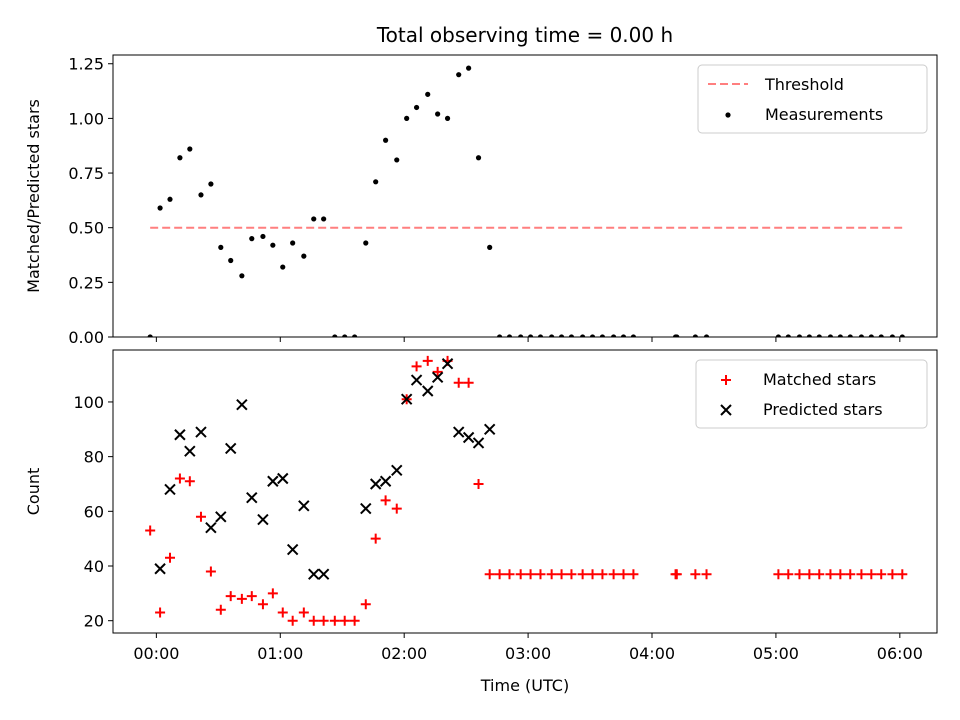  What do you see at coordinates (86, 118) in the screenshot?
I see `y-tick-label: 1.00` at bounding box center [86, 118].